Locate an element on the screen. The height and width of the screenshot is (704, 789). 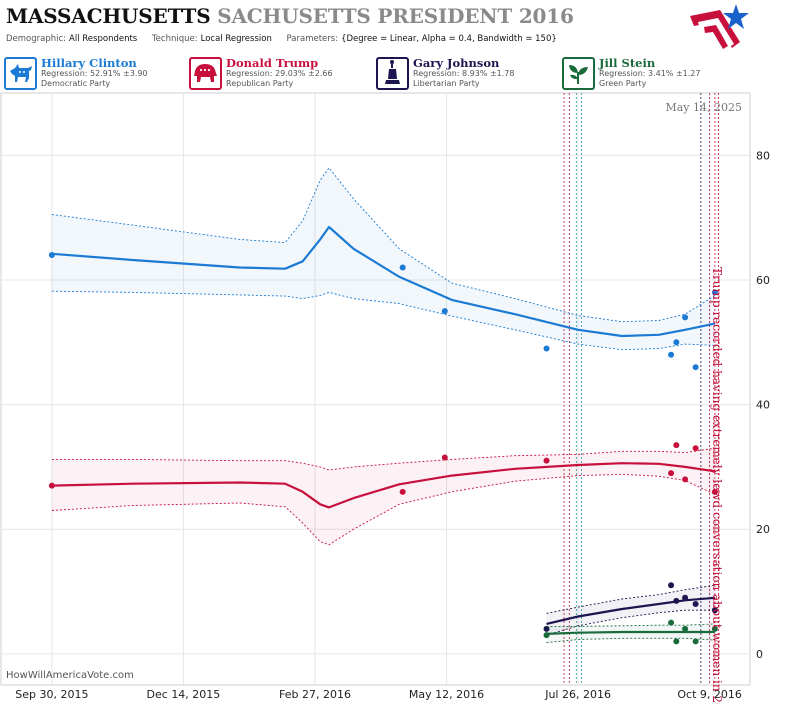
candidate-regression: Regression: 8.93% ±1.78 is located at coordinates (464, 73).